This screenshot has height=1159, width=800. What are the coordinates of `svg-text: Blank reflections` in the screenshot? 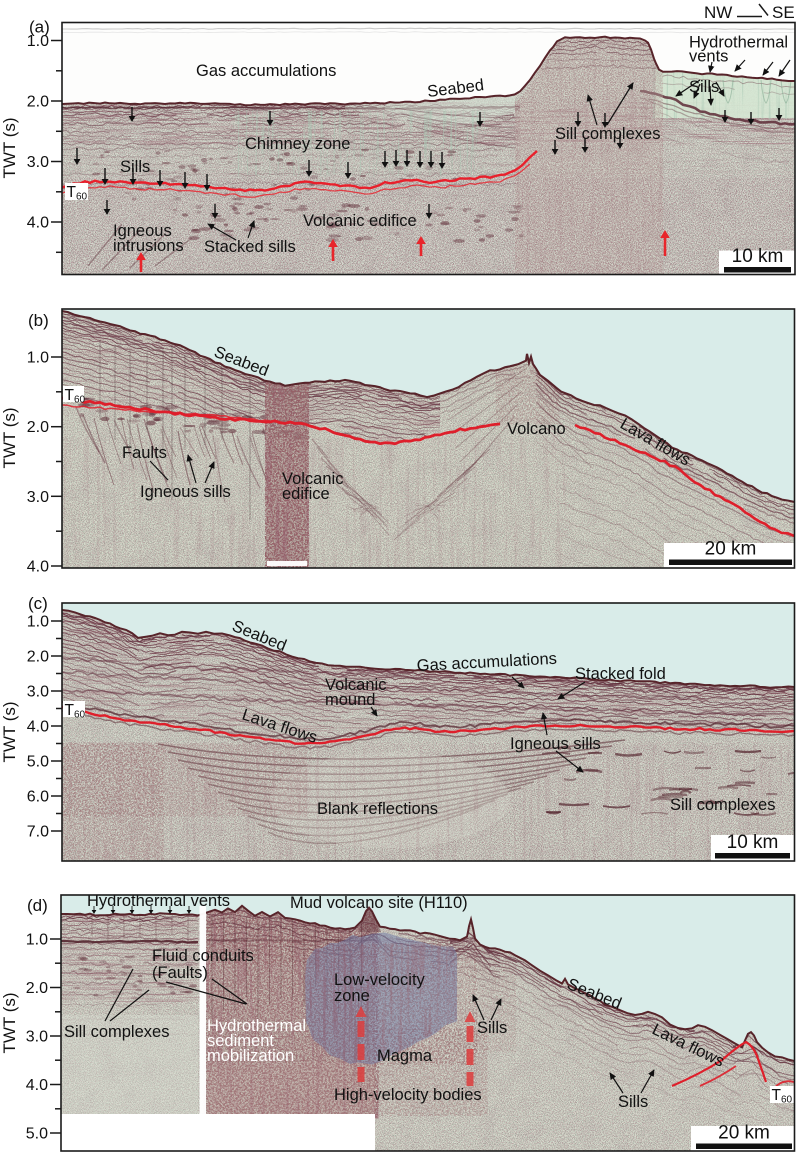 It's located at (377, 809).